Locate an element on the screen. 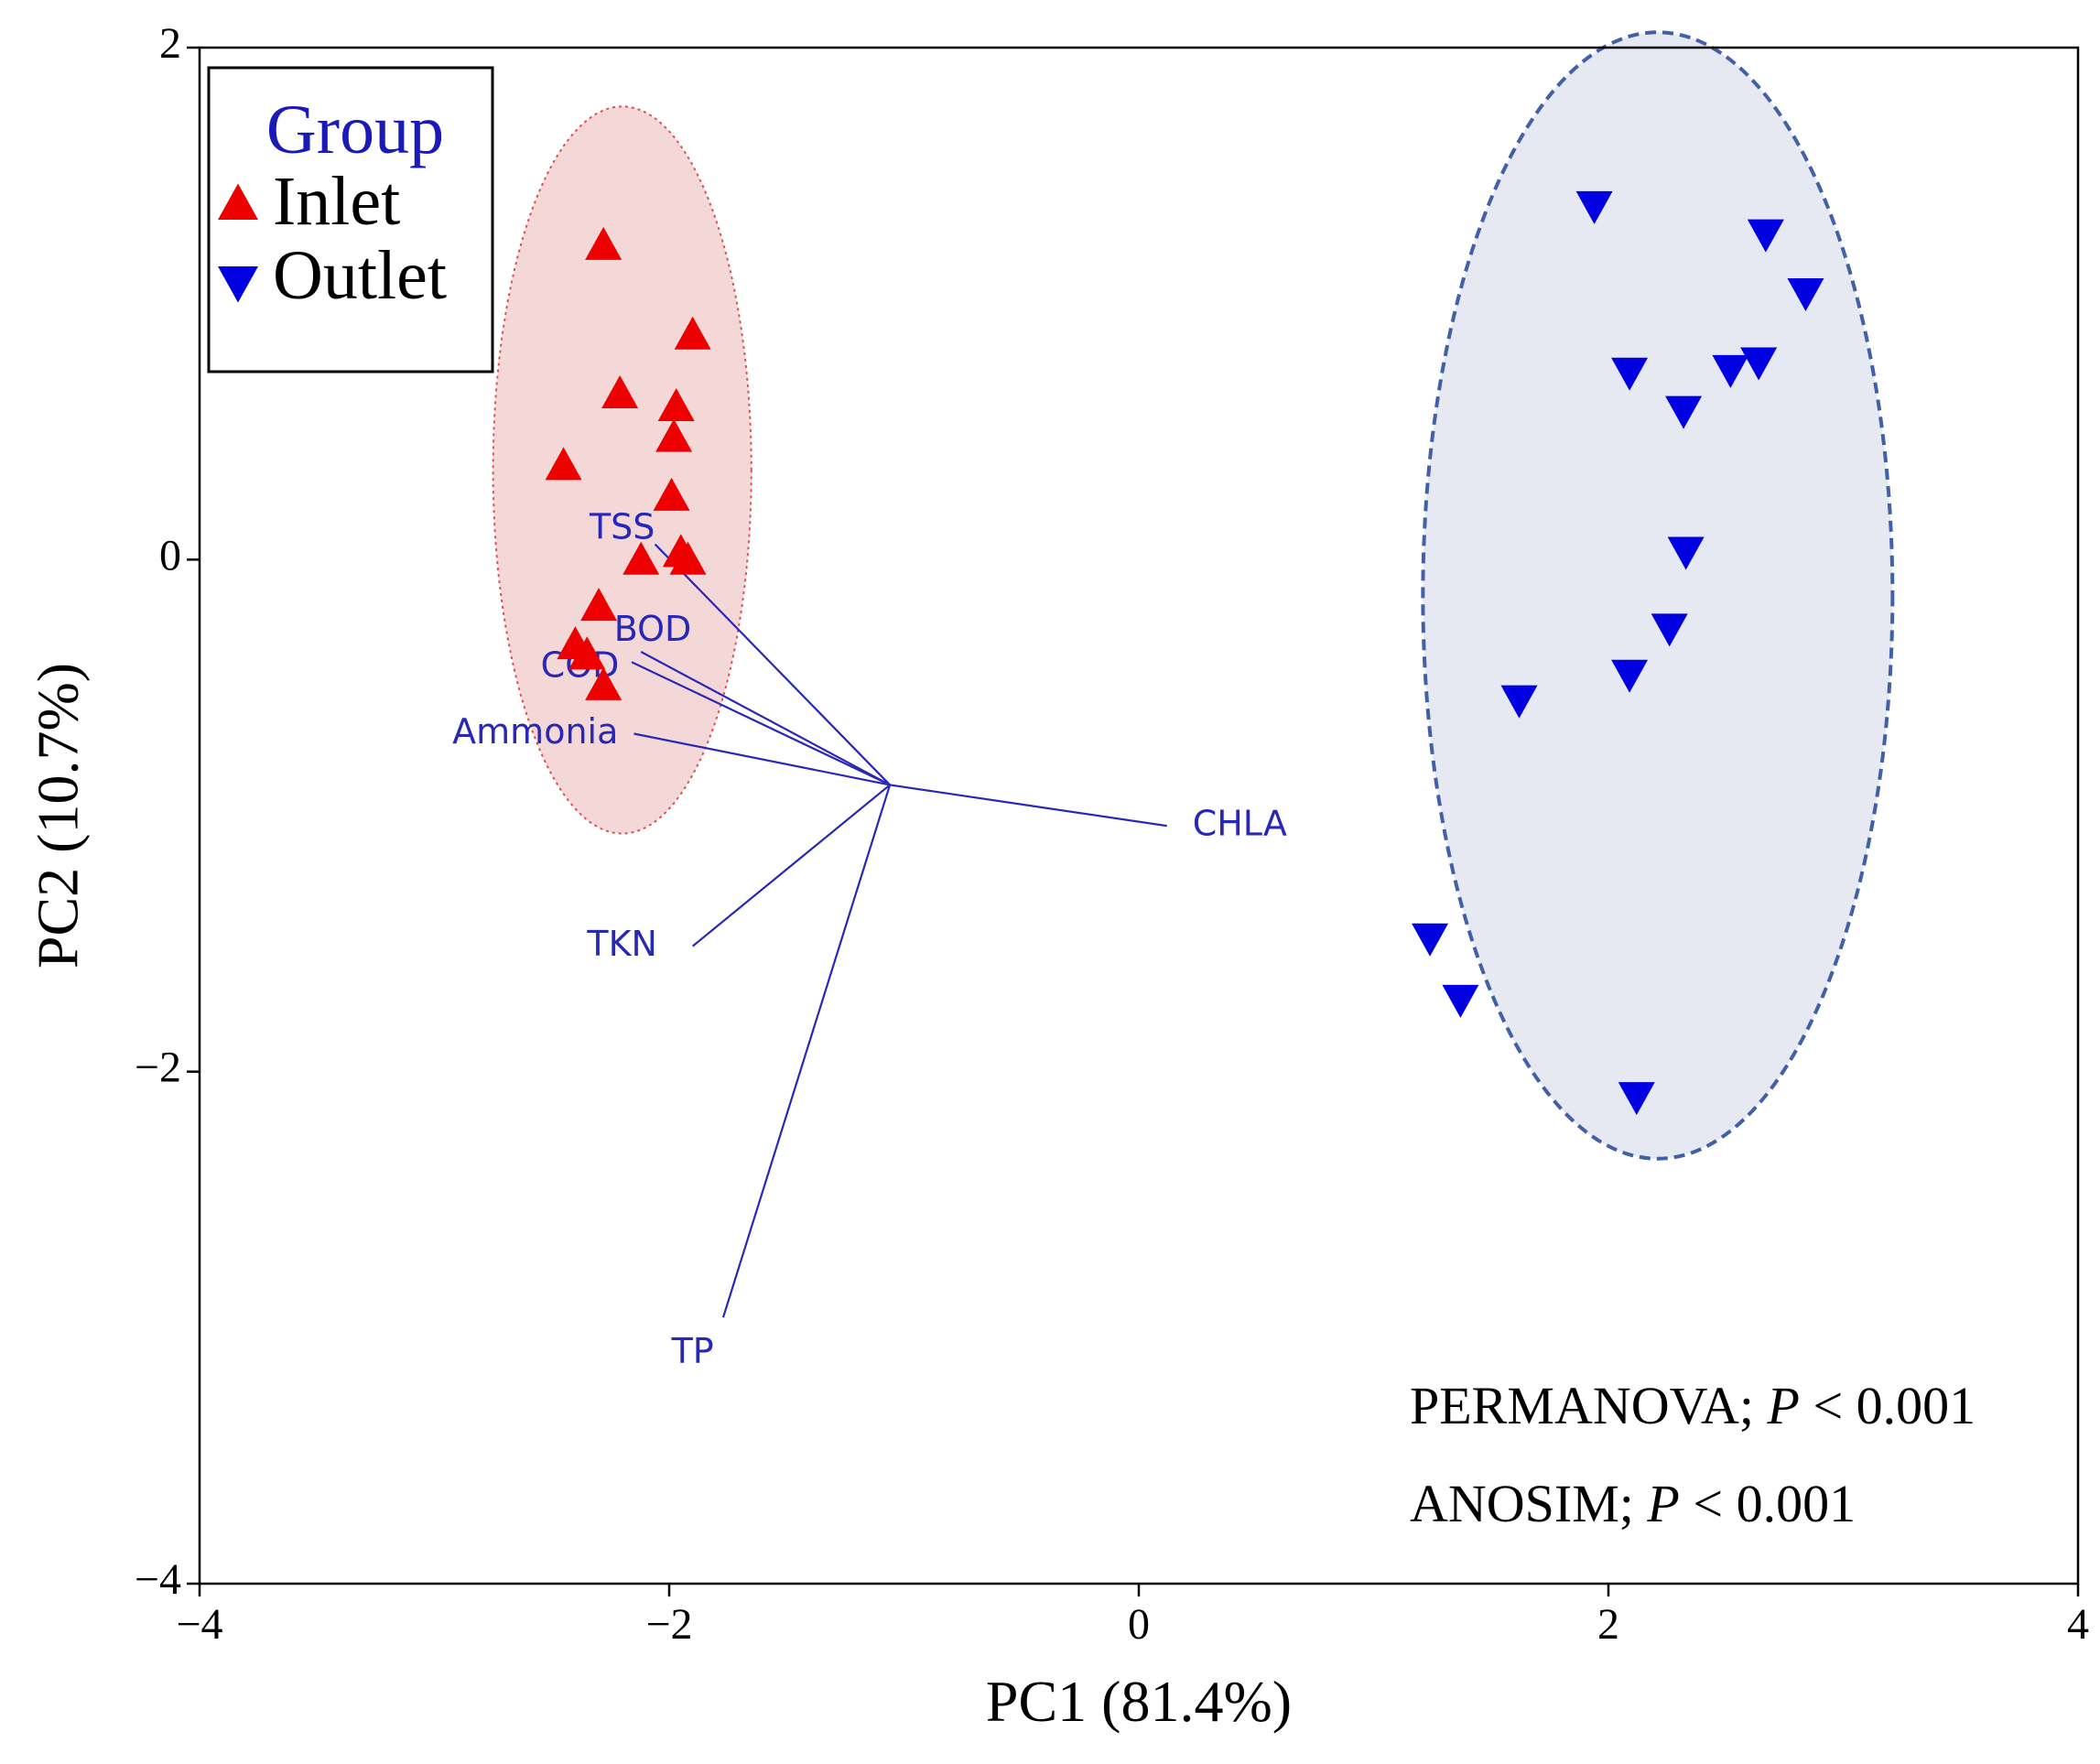 This screenshot has width=2100, height=1764. x-tick-label-2: −2 is located at coordinates (668, 1624).